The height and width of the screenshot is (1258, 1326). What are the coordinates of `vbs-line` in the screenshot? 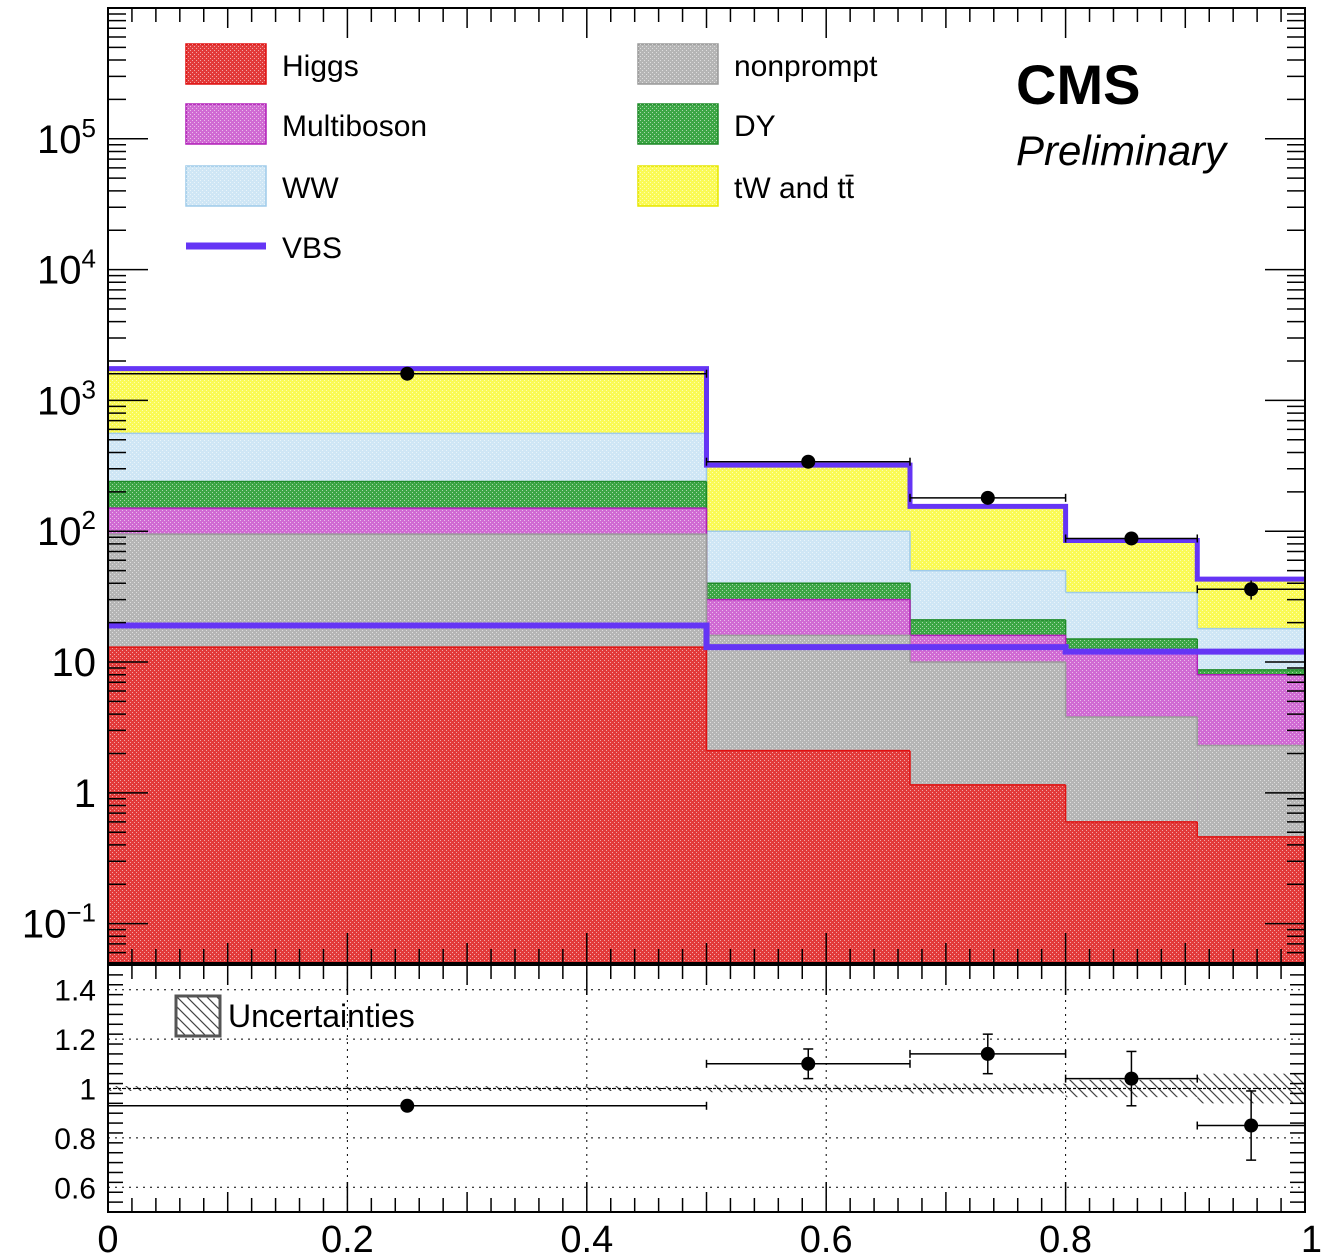 It's located at (706, 638).